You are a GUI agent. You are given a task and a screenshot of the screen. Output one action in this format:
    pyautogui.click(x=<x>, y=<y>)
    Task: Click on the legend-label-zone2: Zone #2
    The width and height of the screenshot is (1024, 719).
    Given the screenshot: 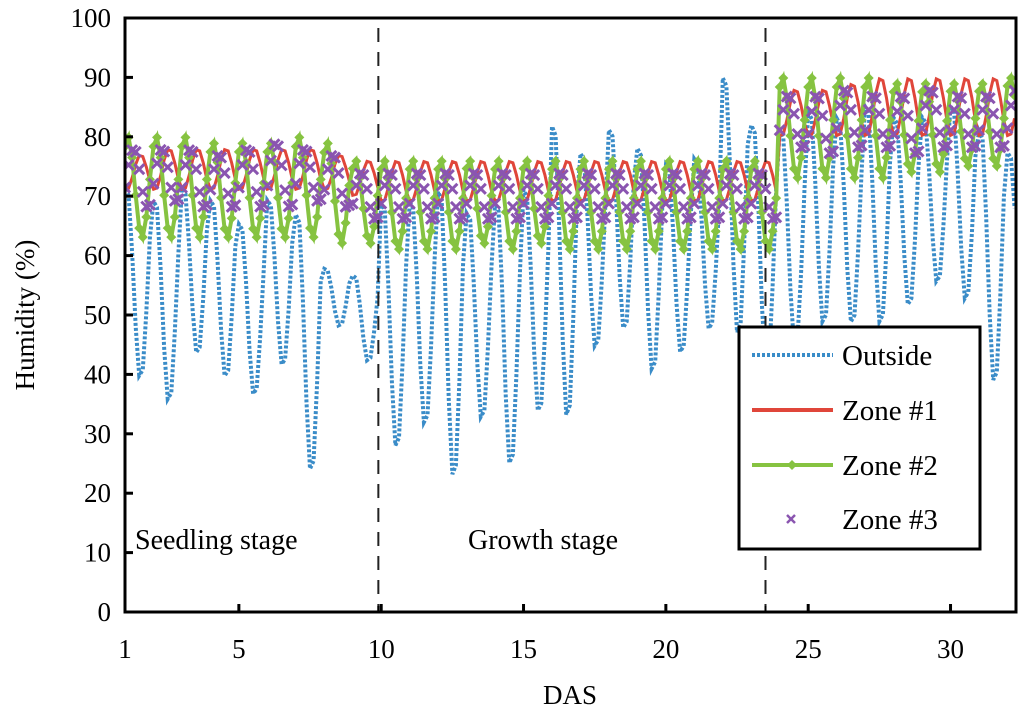 What is the action you would take?
    pyautogui.click(x=890, y=466)
    